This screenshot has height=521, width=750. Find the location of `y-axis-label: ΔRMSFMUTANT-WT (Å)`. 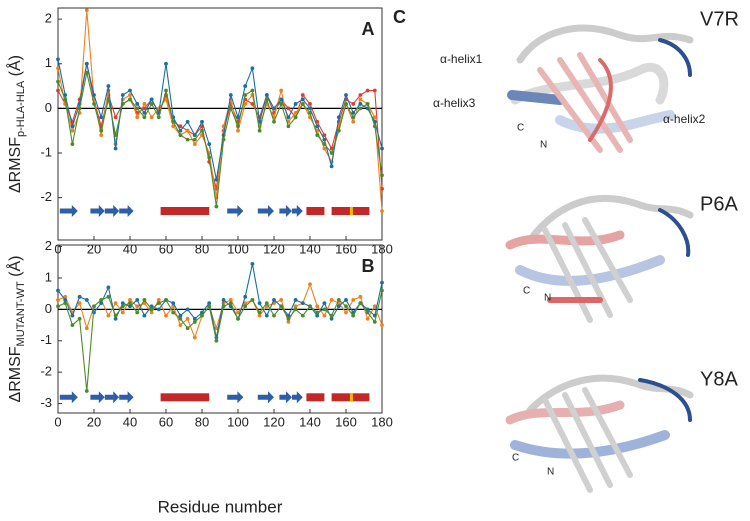

y-axis-label: ΔRMSFMUTANT-WT (Å) is located at coordinates (16, 329).